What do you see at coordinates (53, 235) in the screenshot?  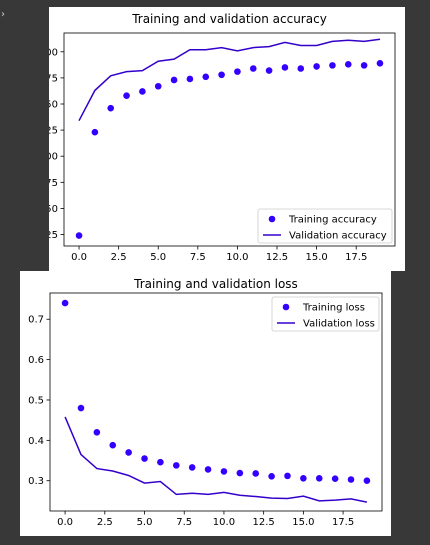 I see `y-tick-label: 0.725` at bounding box center [53, 235].